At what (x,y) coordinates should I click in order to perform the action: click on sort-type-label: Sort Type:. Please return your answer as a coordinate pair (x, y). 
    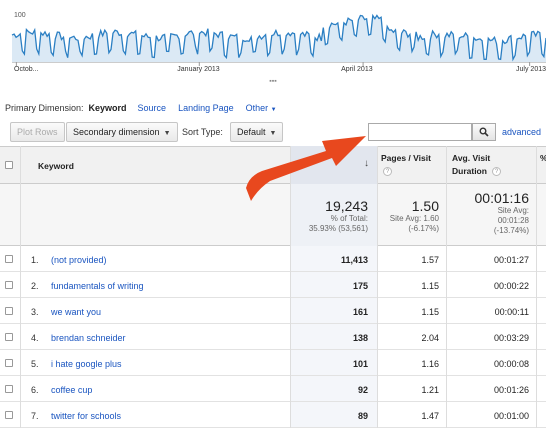
    Looking at the image, I should click on (202, 132).